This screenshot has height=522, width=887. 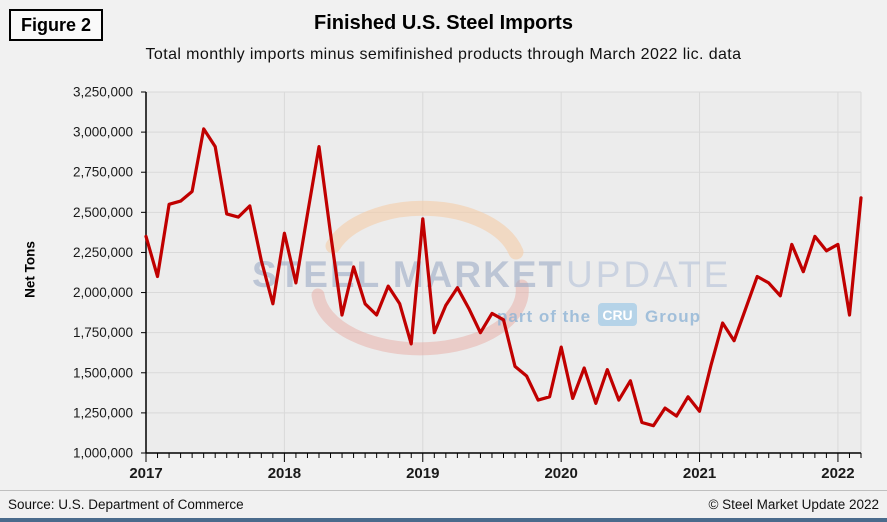 I want to click on x-year-label: 2022, so click(x=837, y=473).